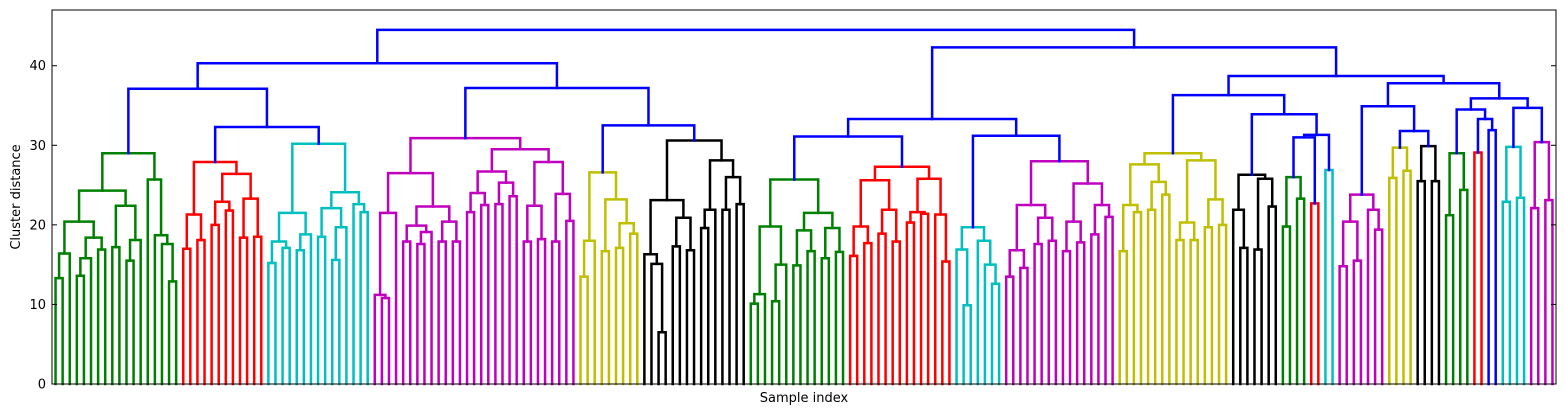 The width and height of the screenshot is (1565, 415). What do you see at coordinates (42, 385) in the screenshot?
I see `y-tick-label: 0` at bounding box center [42, 385].